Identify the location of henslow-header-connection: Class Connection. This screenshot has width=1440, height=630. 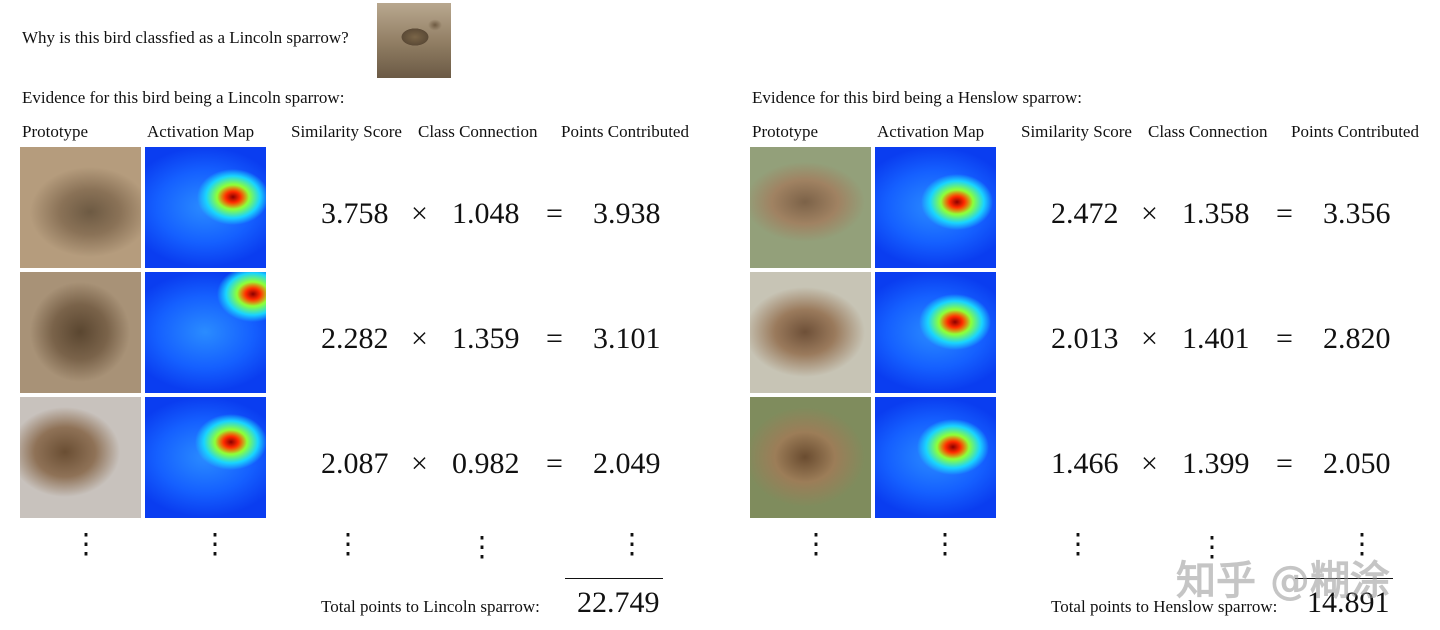
(1208, 131).